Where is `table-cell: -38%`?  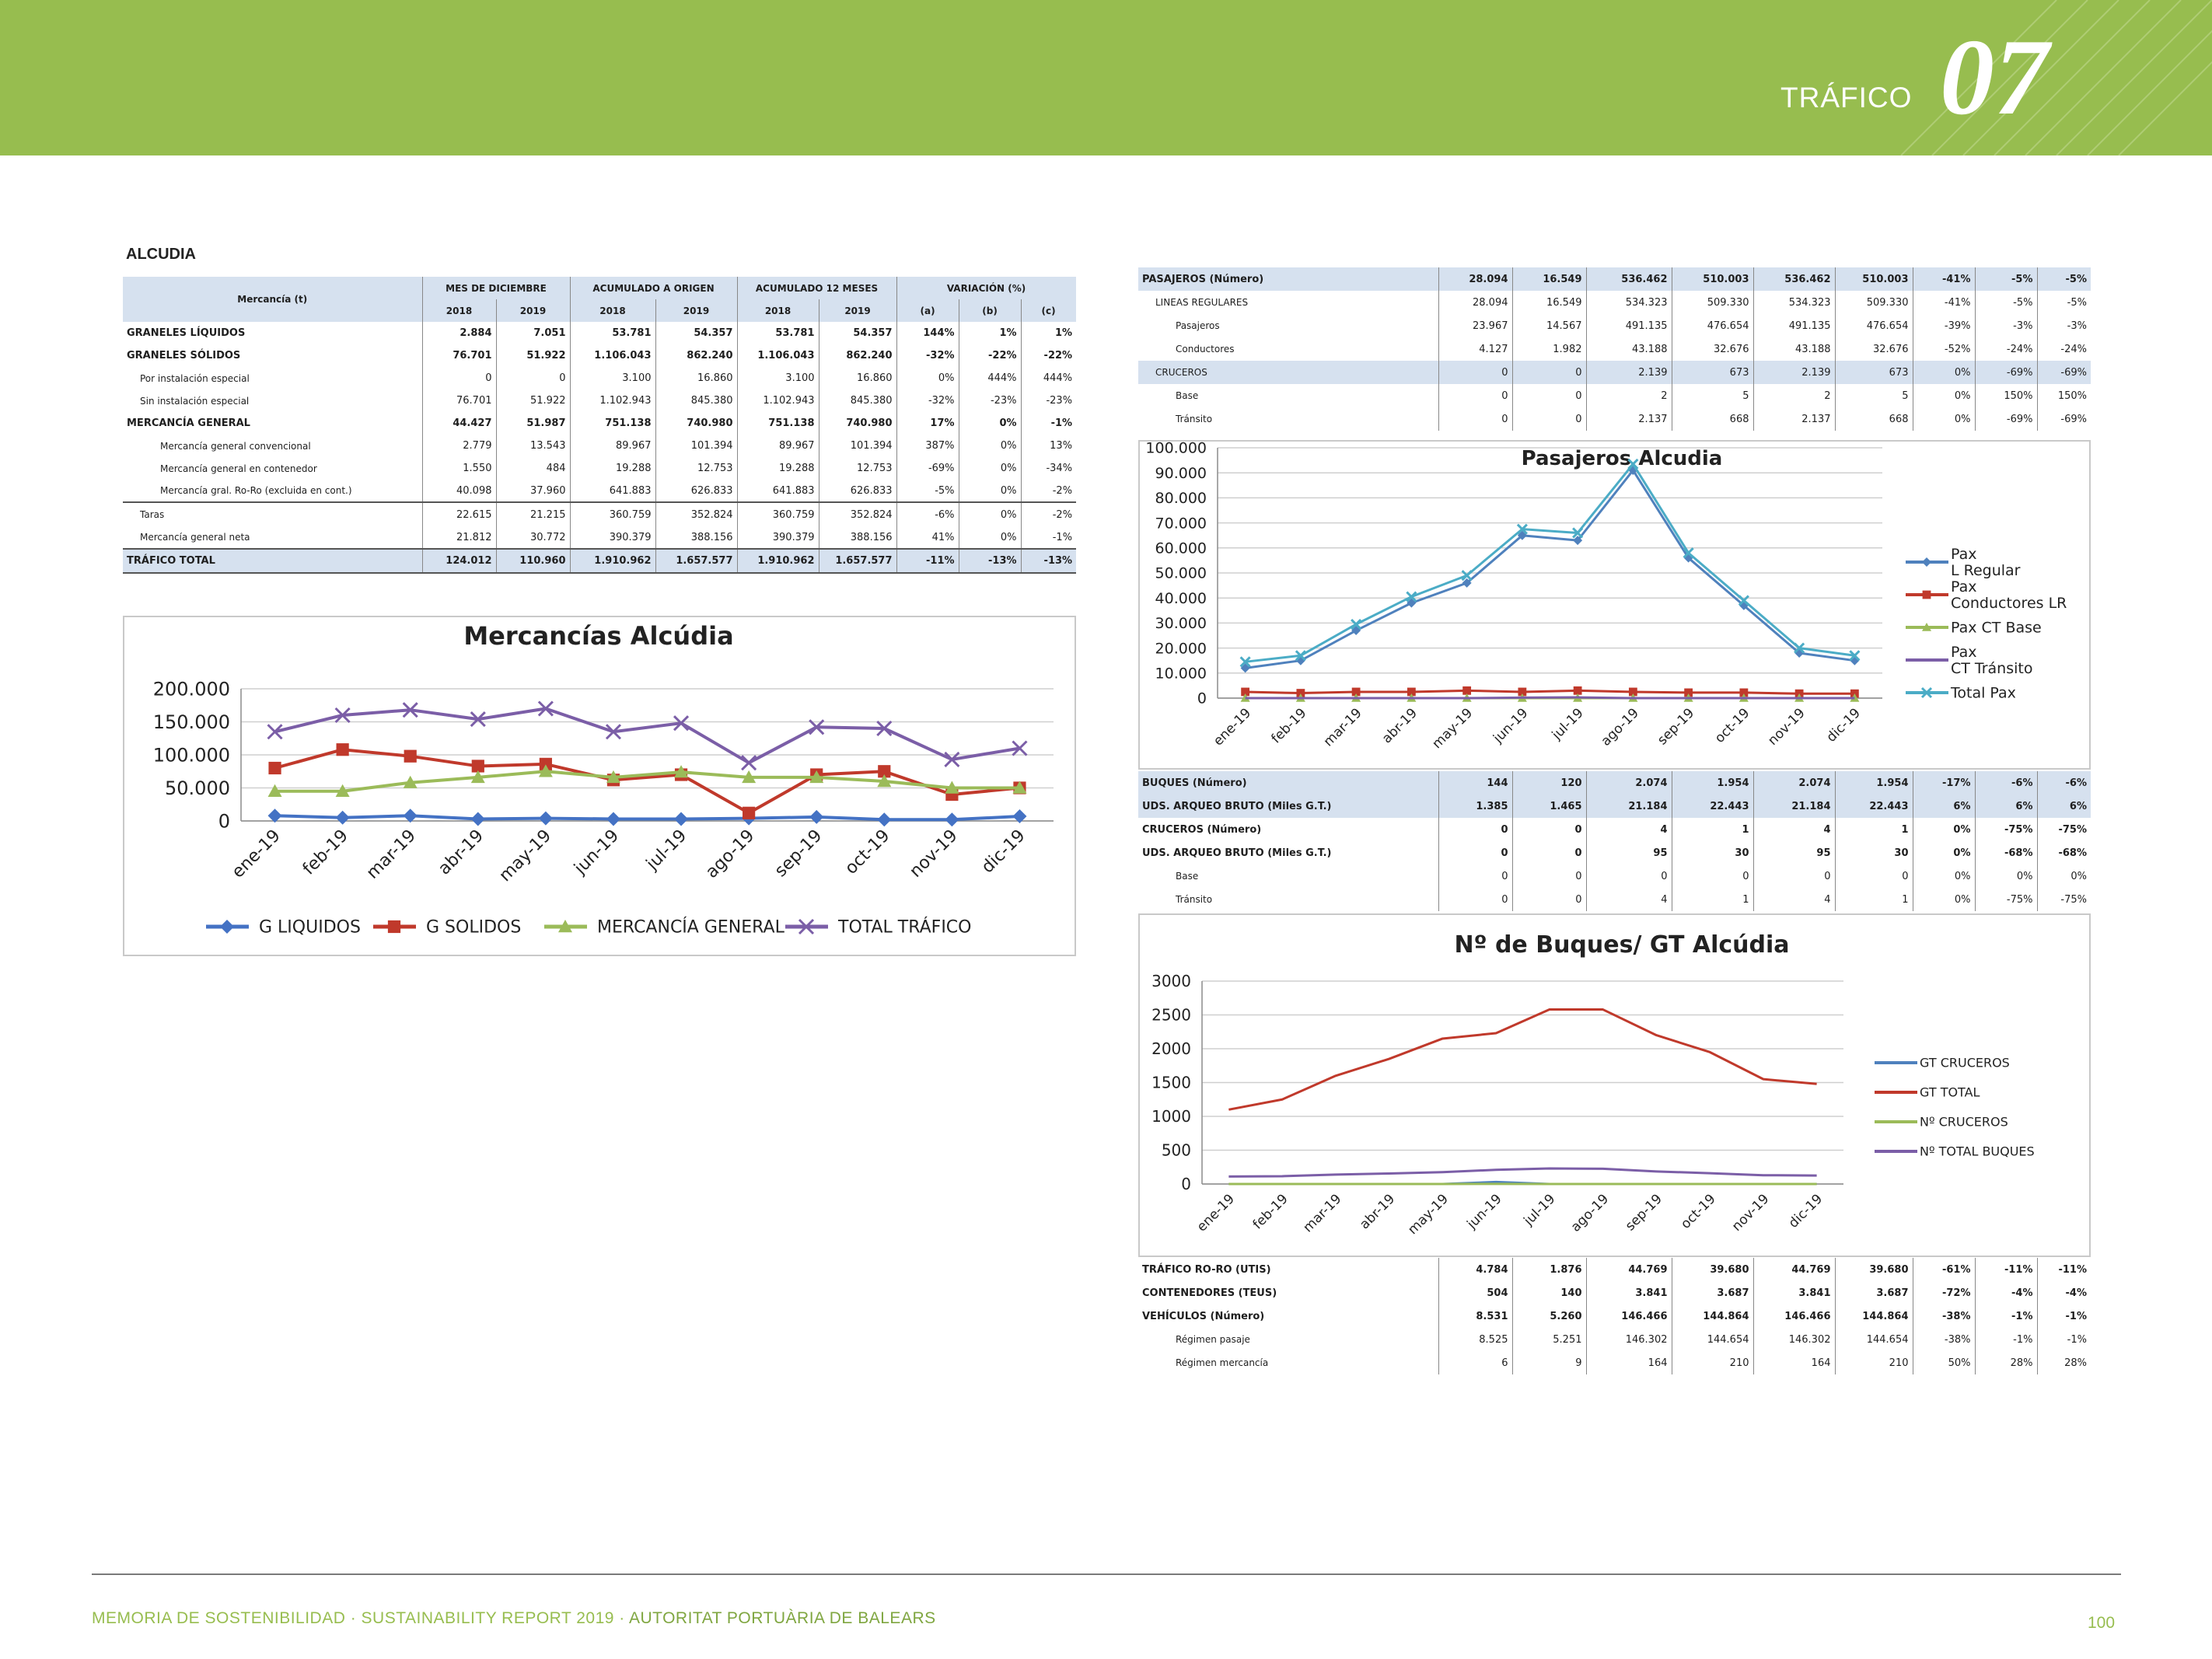 table-cell: -38% is located at coordinates (1943, 1339).